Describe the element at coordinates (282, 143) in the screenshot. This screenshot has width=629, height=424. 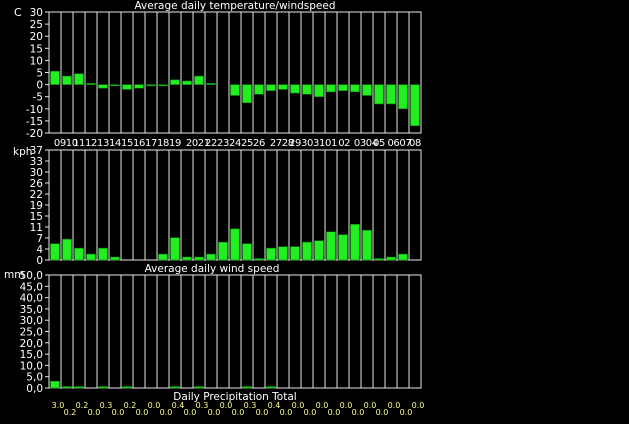
I see `temperature-xtick-label: 2728` at that location.